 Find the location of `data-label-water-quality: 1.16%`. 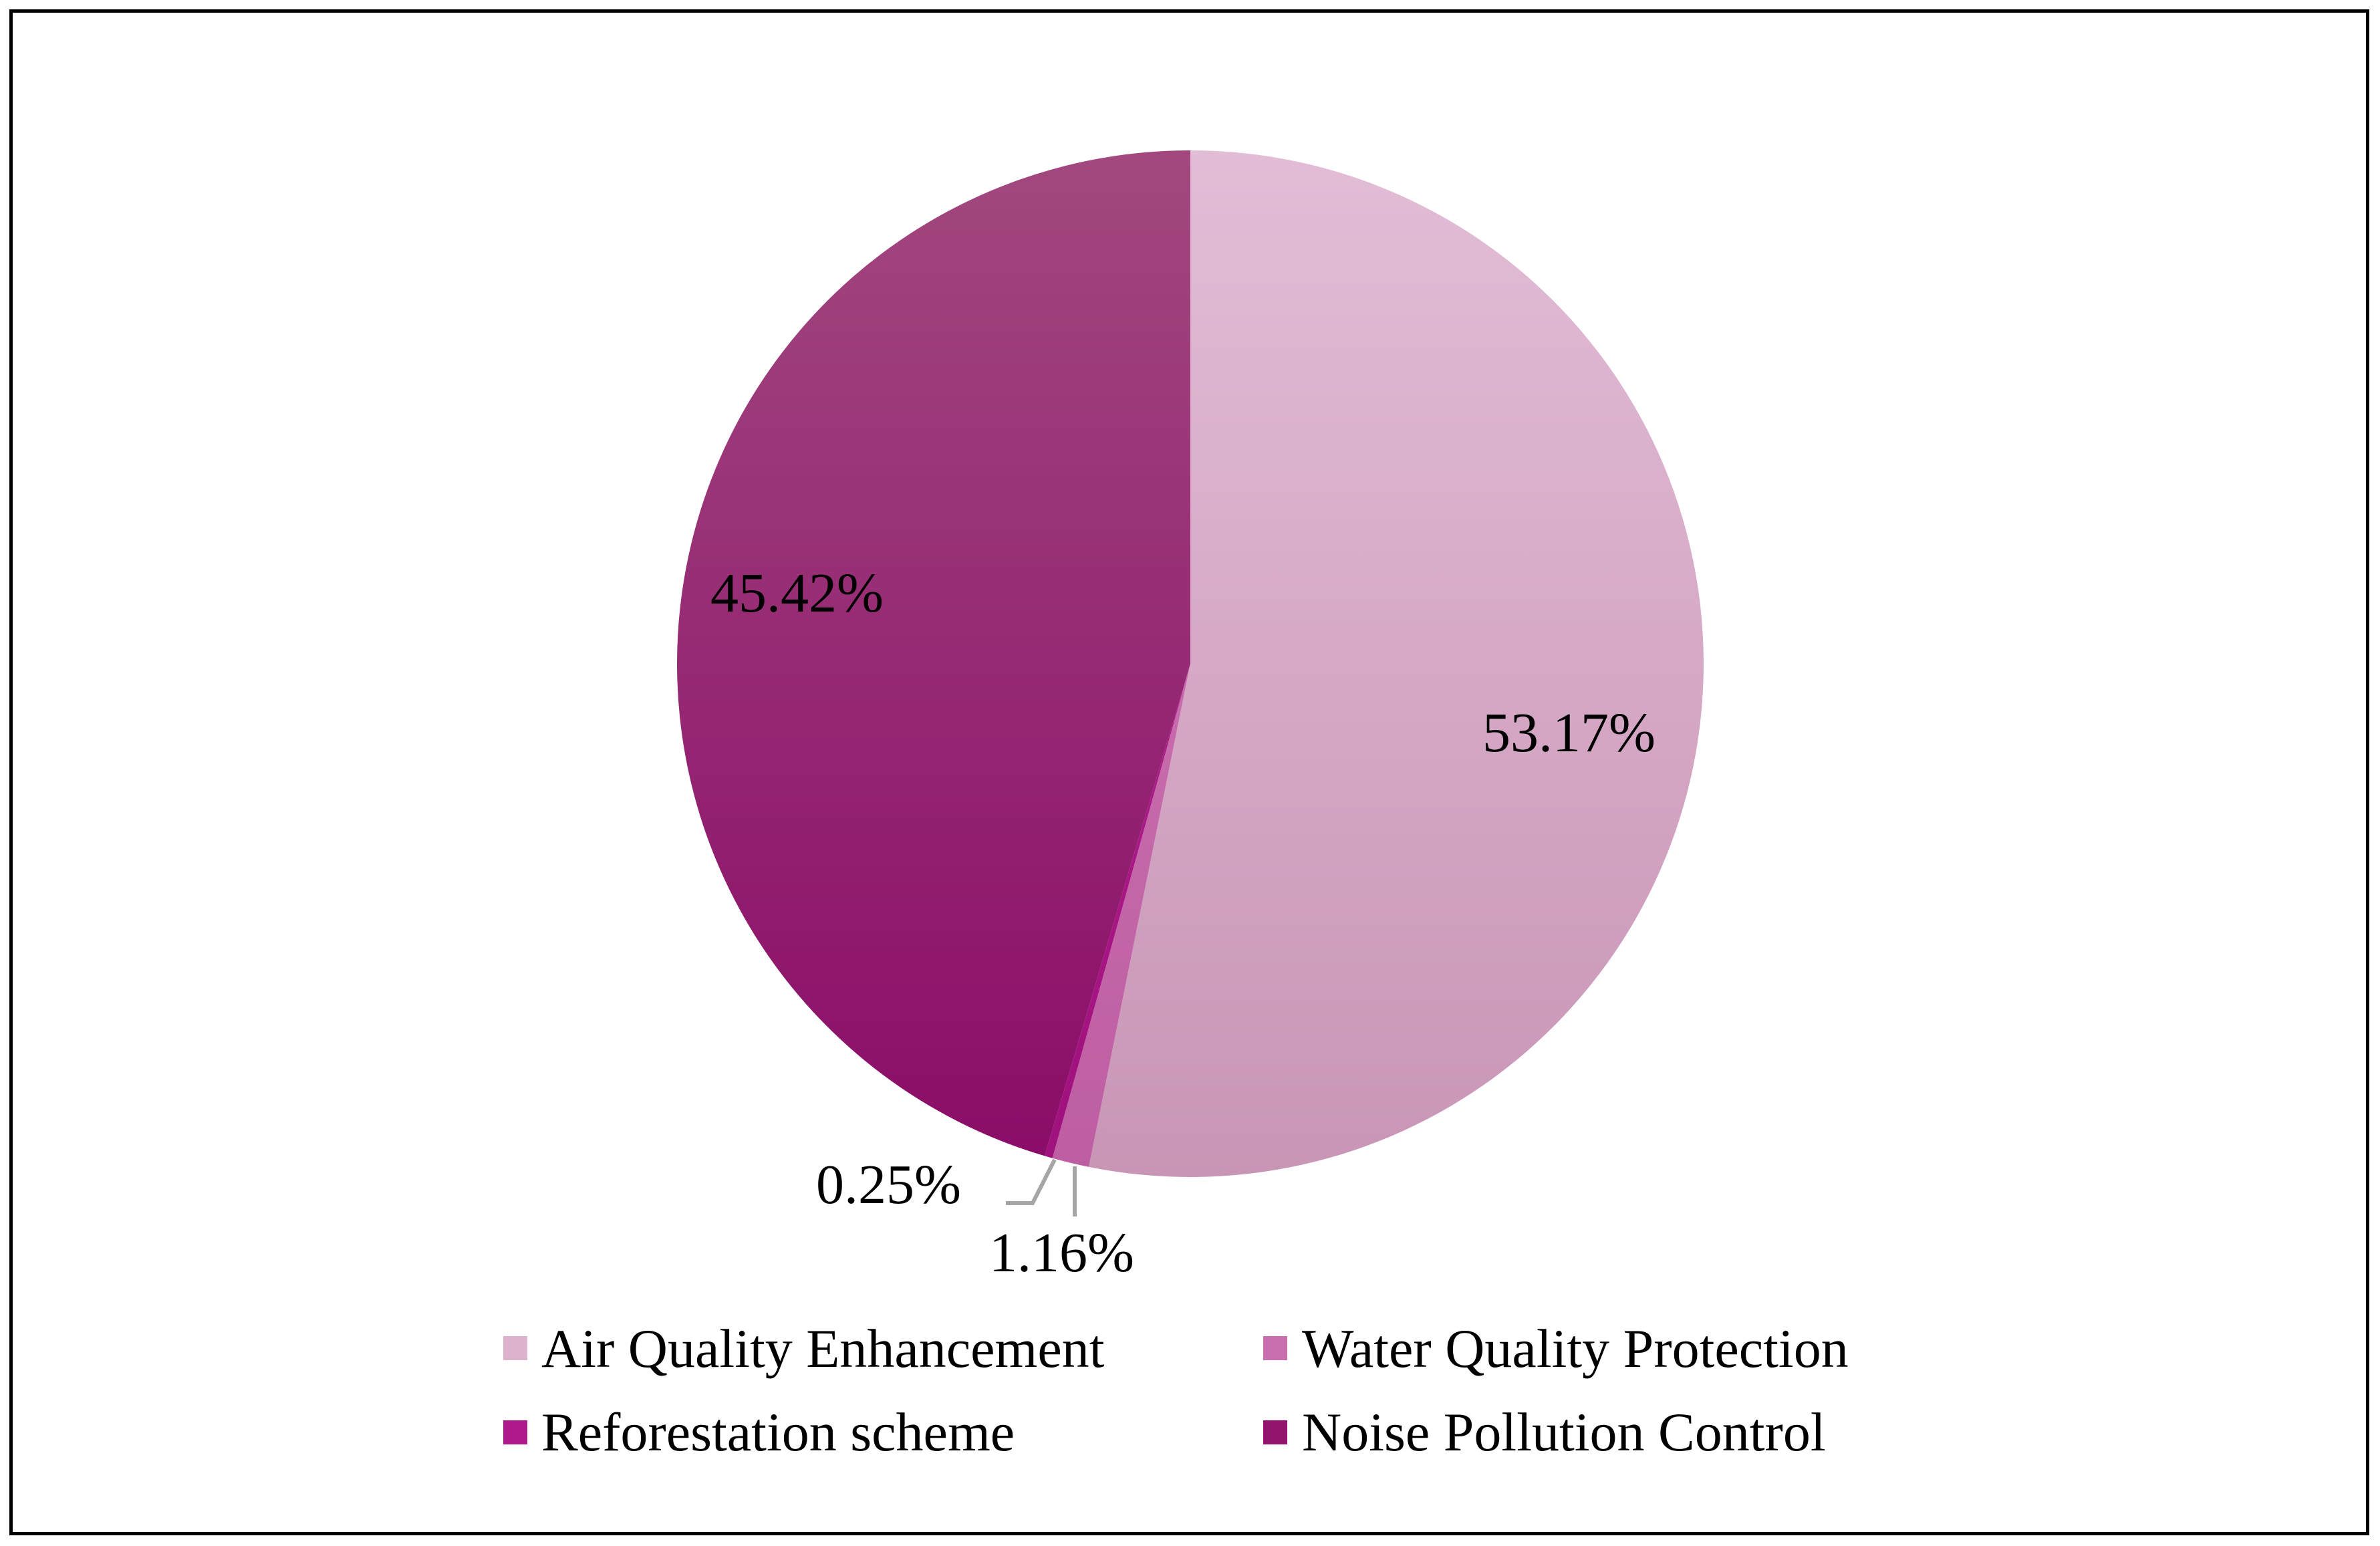

data-label-water-quality: 1.16% is located at coordinates (1061, 1253).